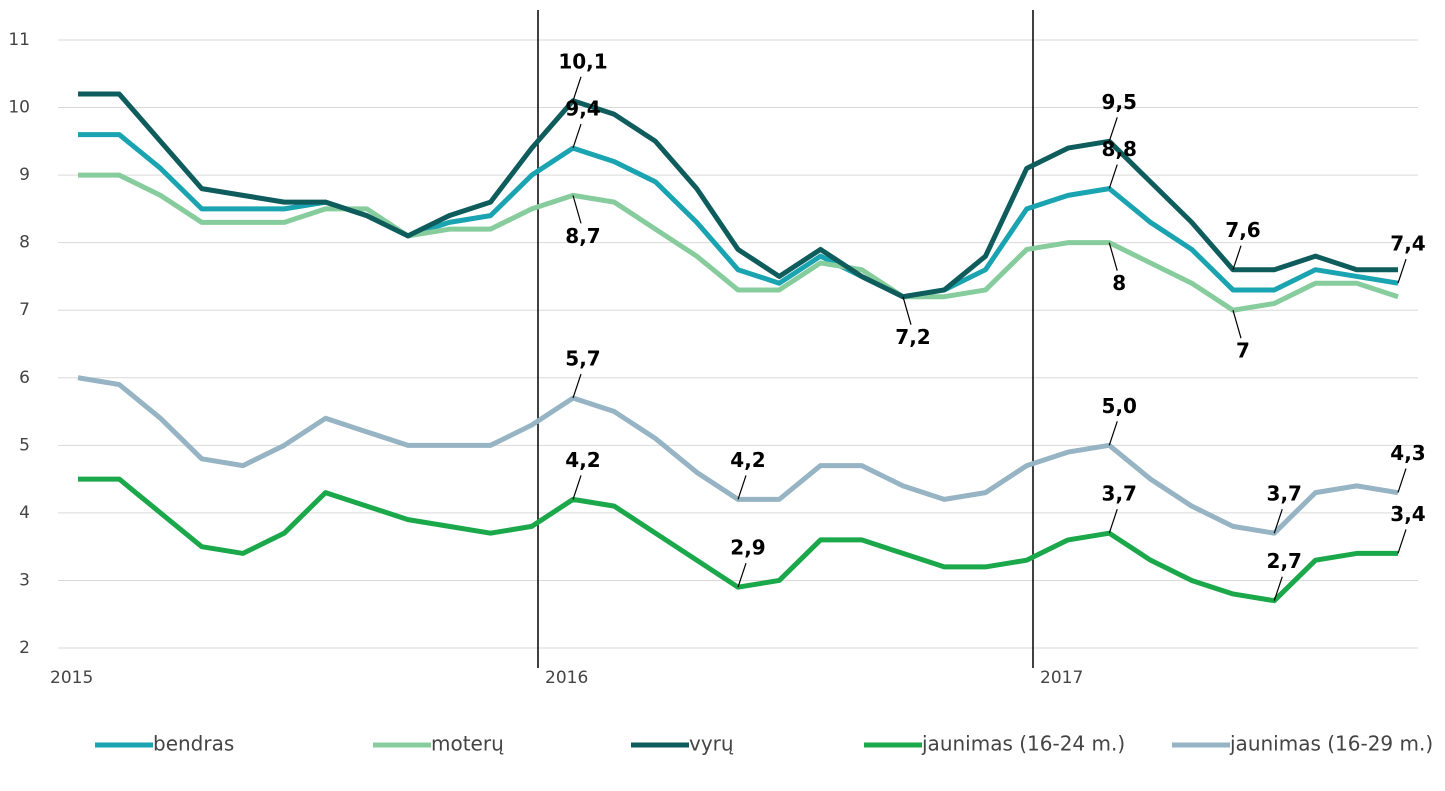  I want to click on data-label: 9,5, so click(1119, 102).